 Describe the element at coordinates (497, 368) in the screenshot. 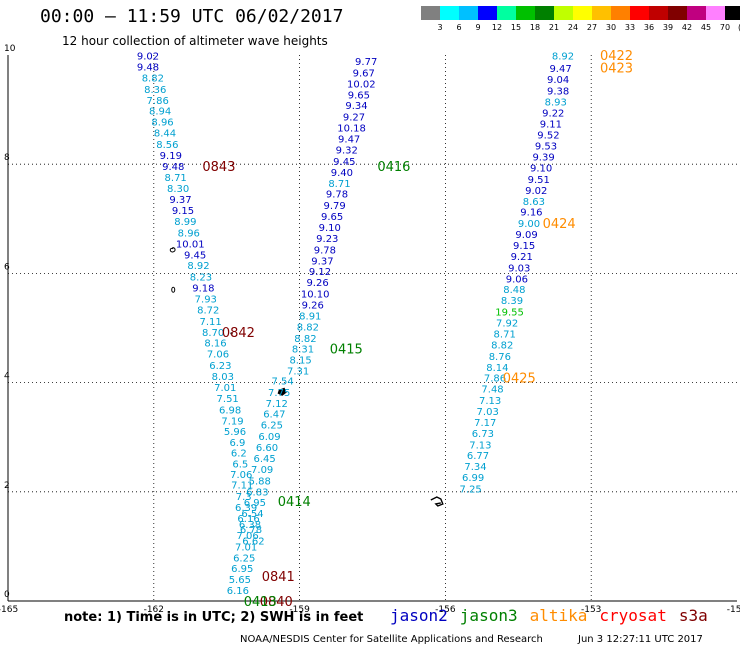

I see `wave-height-value: 8.14` at that location.